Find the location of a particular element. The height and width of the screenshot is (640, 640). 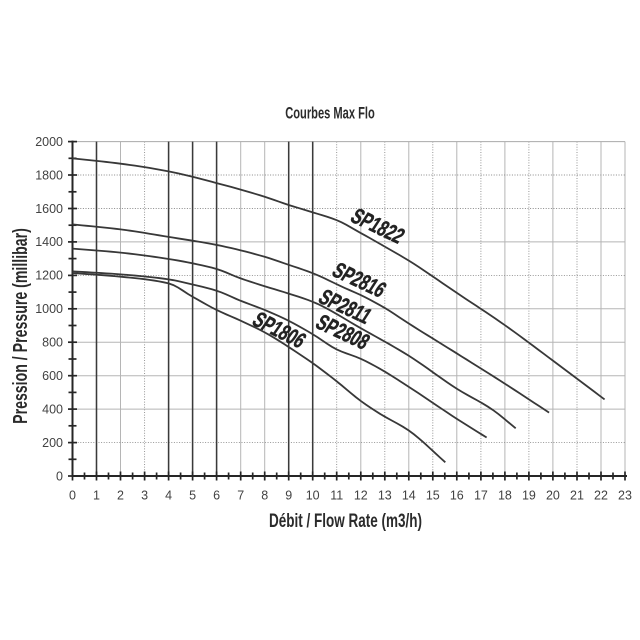

svg-text: Courbes Max Flo is located at coordinates (330, 112).